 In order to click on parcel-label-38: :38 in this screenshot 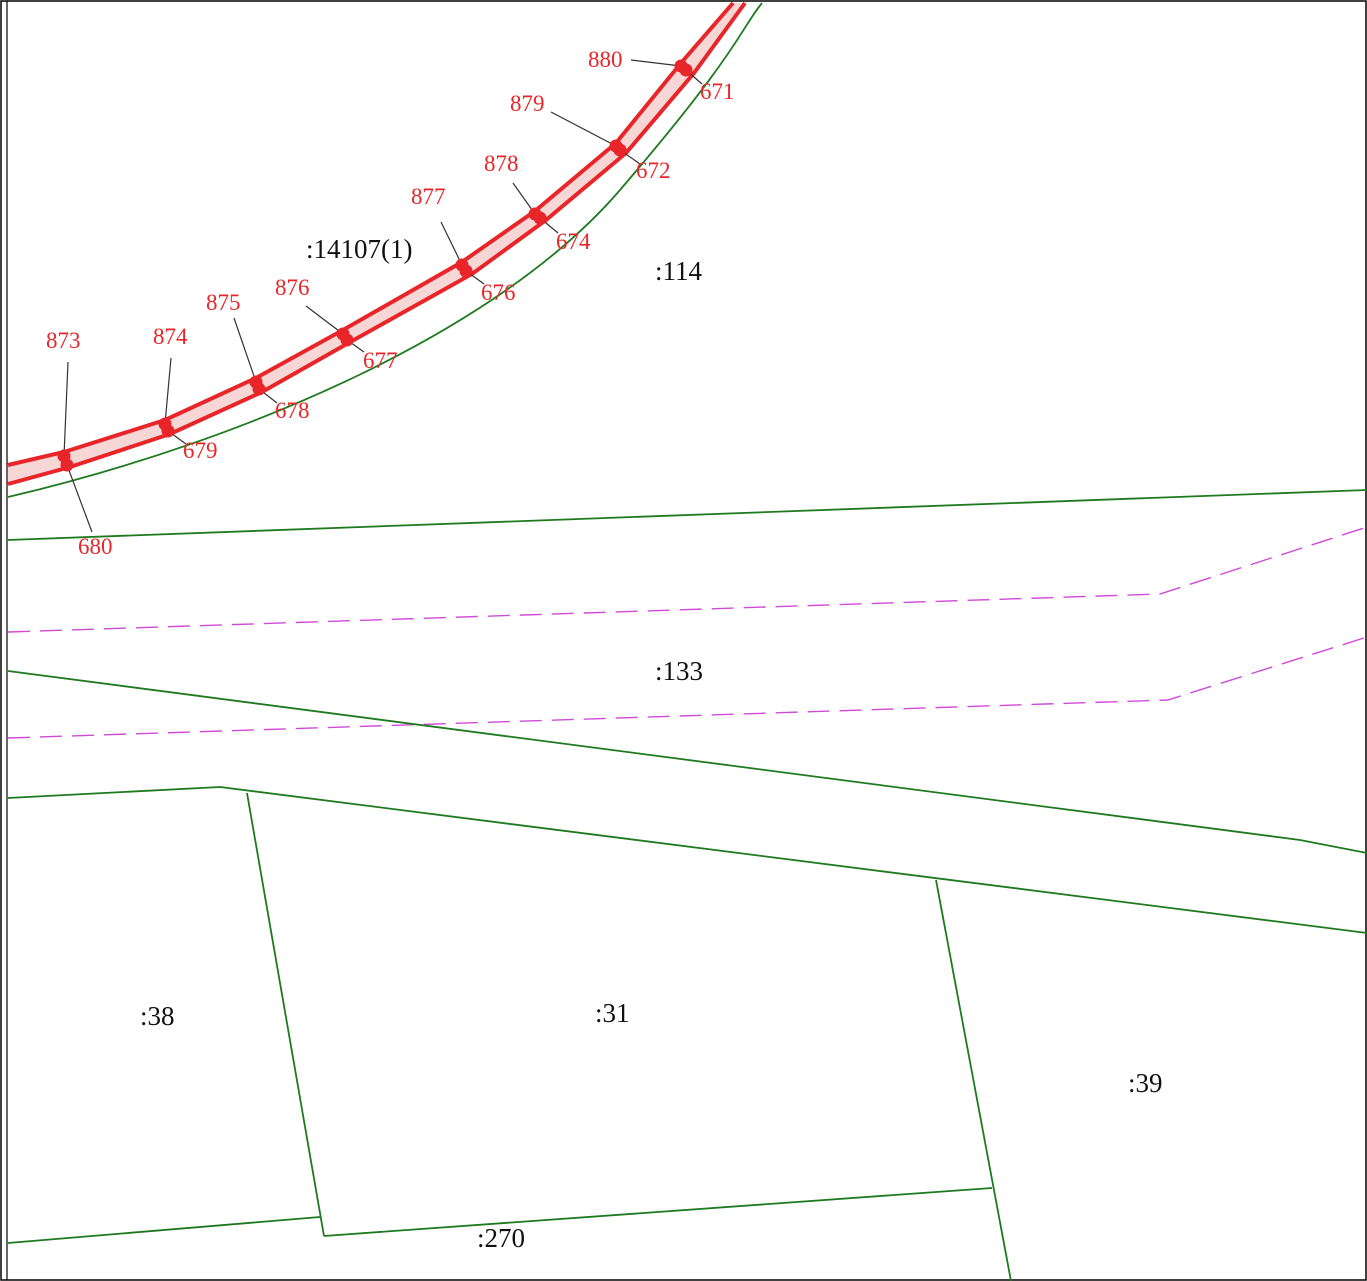, I will do `click(157, 1016)`.